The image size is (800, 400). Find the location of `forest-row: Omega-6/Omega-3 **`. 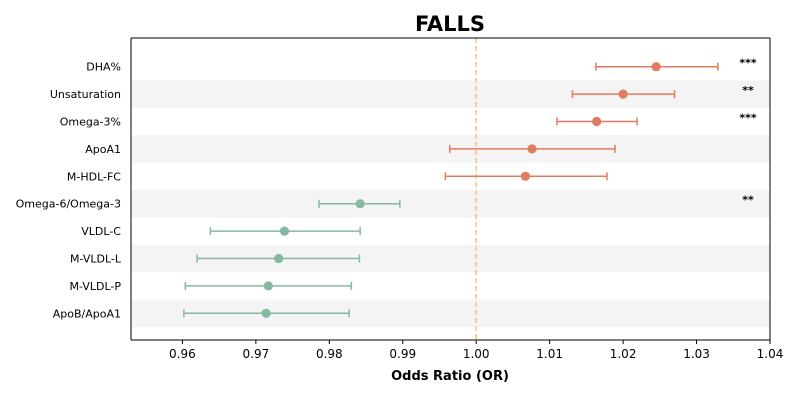

forest-row: Omega-6/Omega-3 ** is located at coordinates (385, 202).